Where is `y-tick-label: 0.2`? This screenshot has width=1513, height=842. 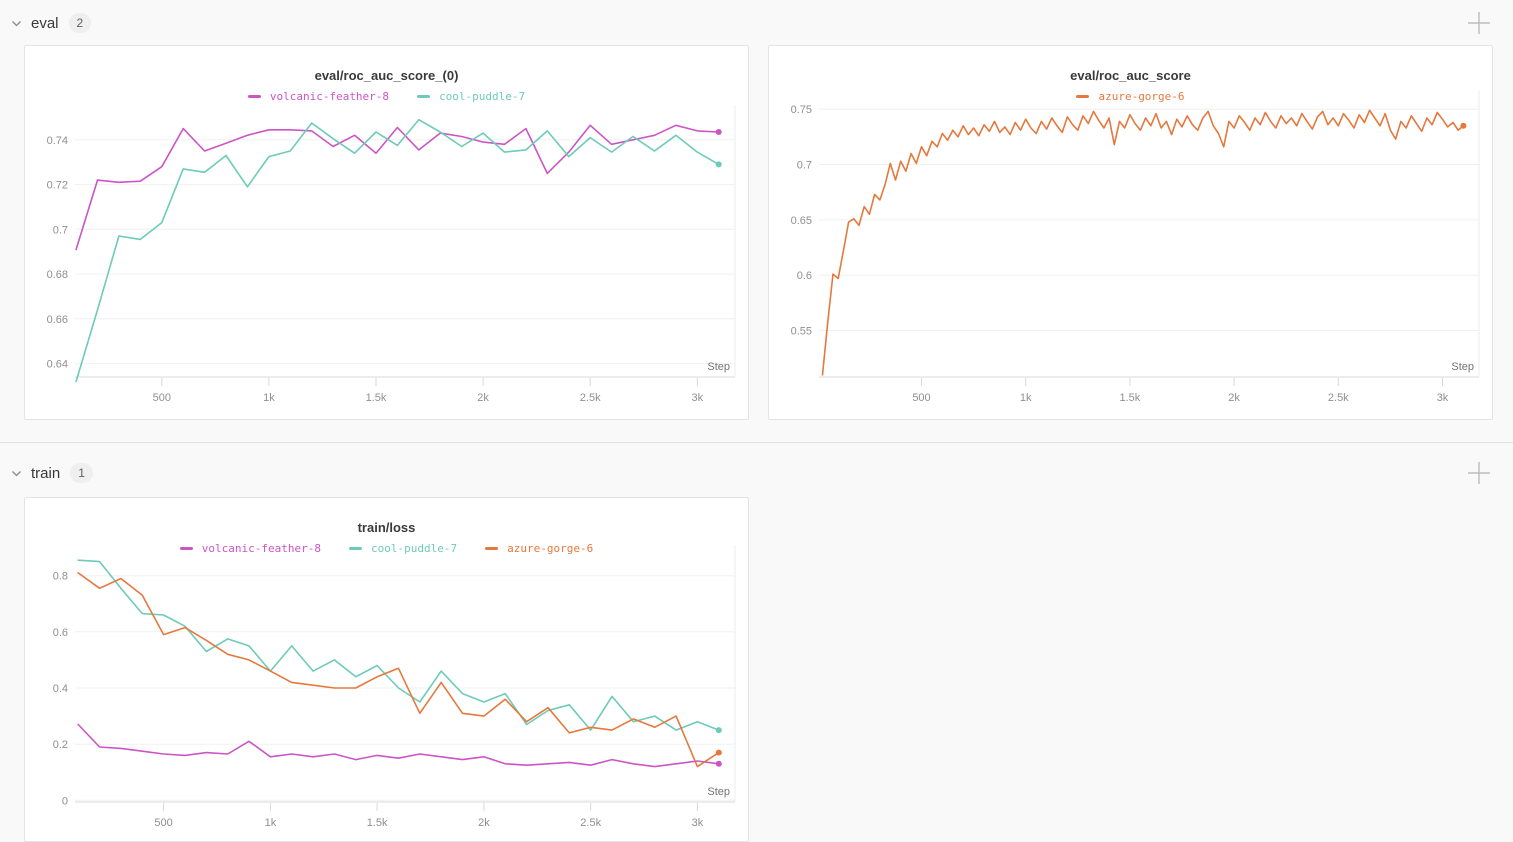 y-tick-label: 0.2 is located at coordinates (60, 745).